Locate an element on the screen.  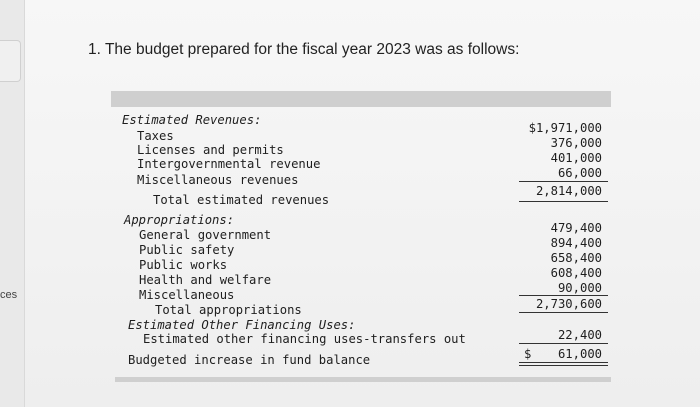
revenue-subtotal-rule is located at coordinates (563, 181).